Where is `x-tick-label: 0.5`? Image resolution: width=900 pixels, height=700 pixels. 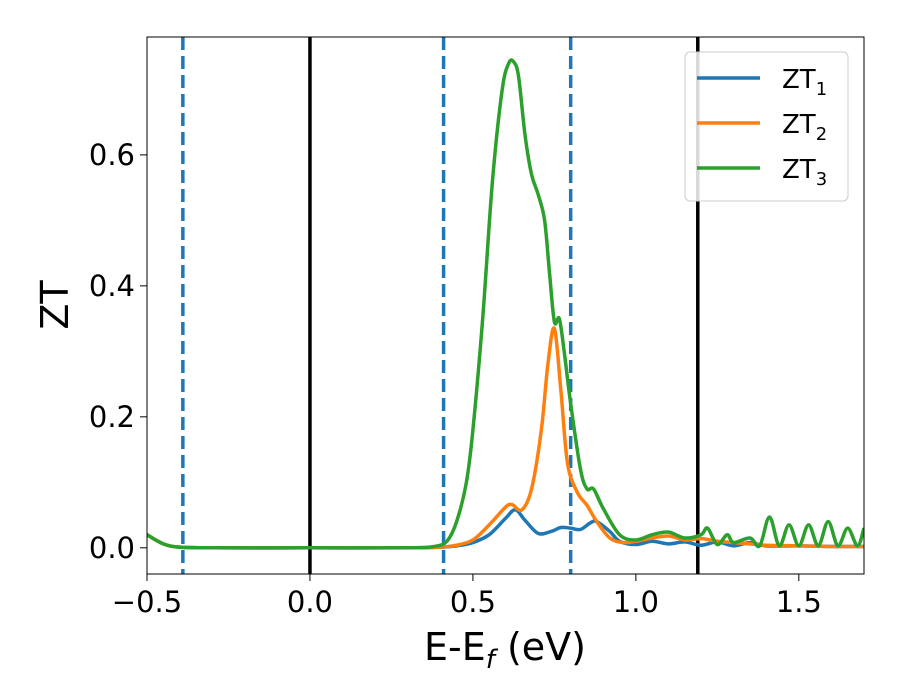
x-tick-label: 0.5 is located at coordinates (473, 602).